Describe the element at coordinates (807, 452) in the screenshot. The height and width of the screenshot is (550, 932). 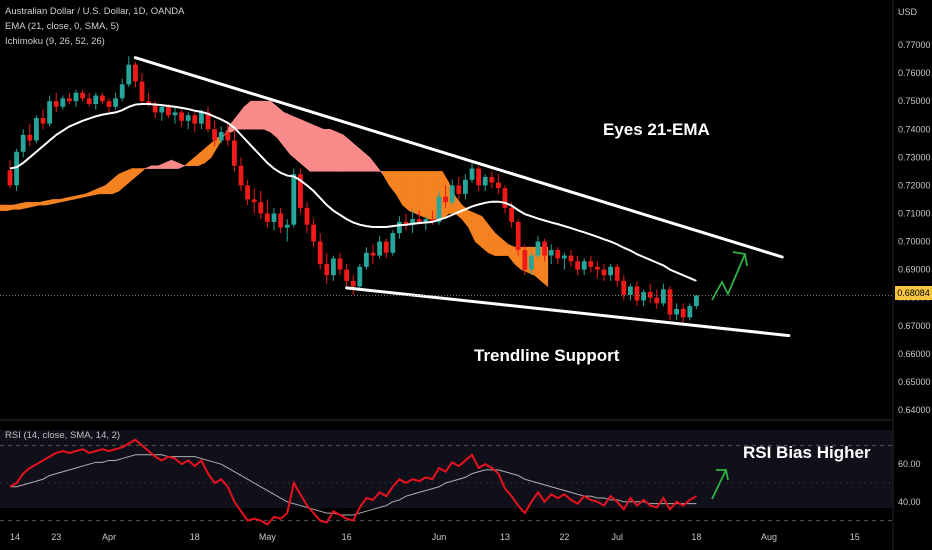
I see `rsi-annotation: RSI Bias Higher` at that location.